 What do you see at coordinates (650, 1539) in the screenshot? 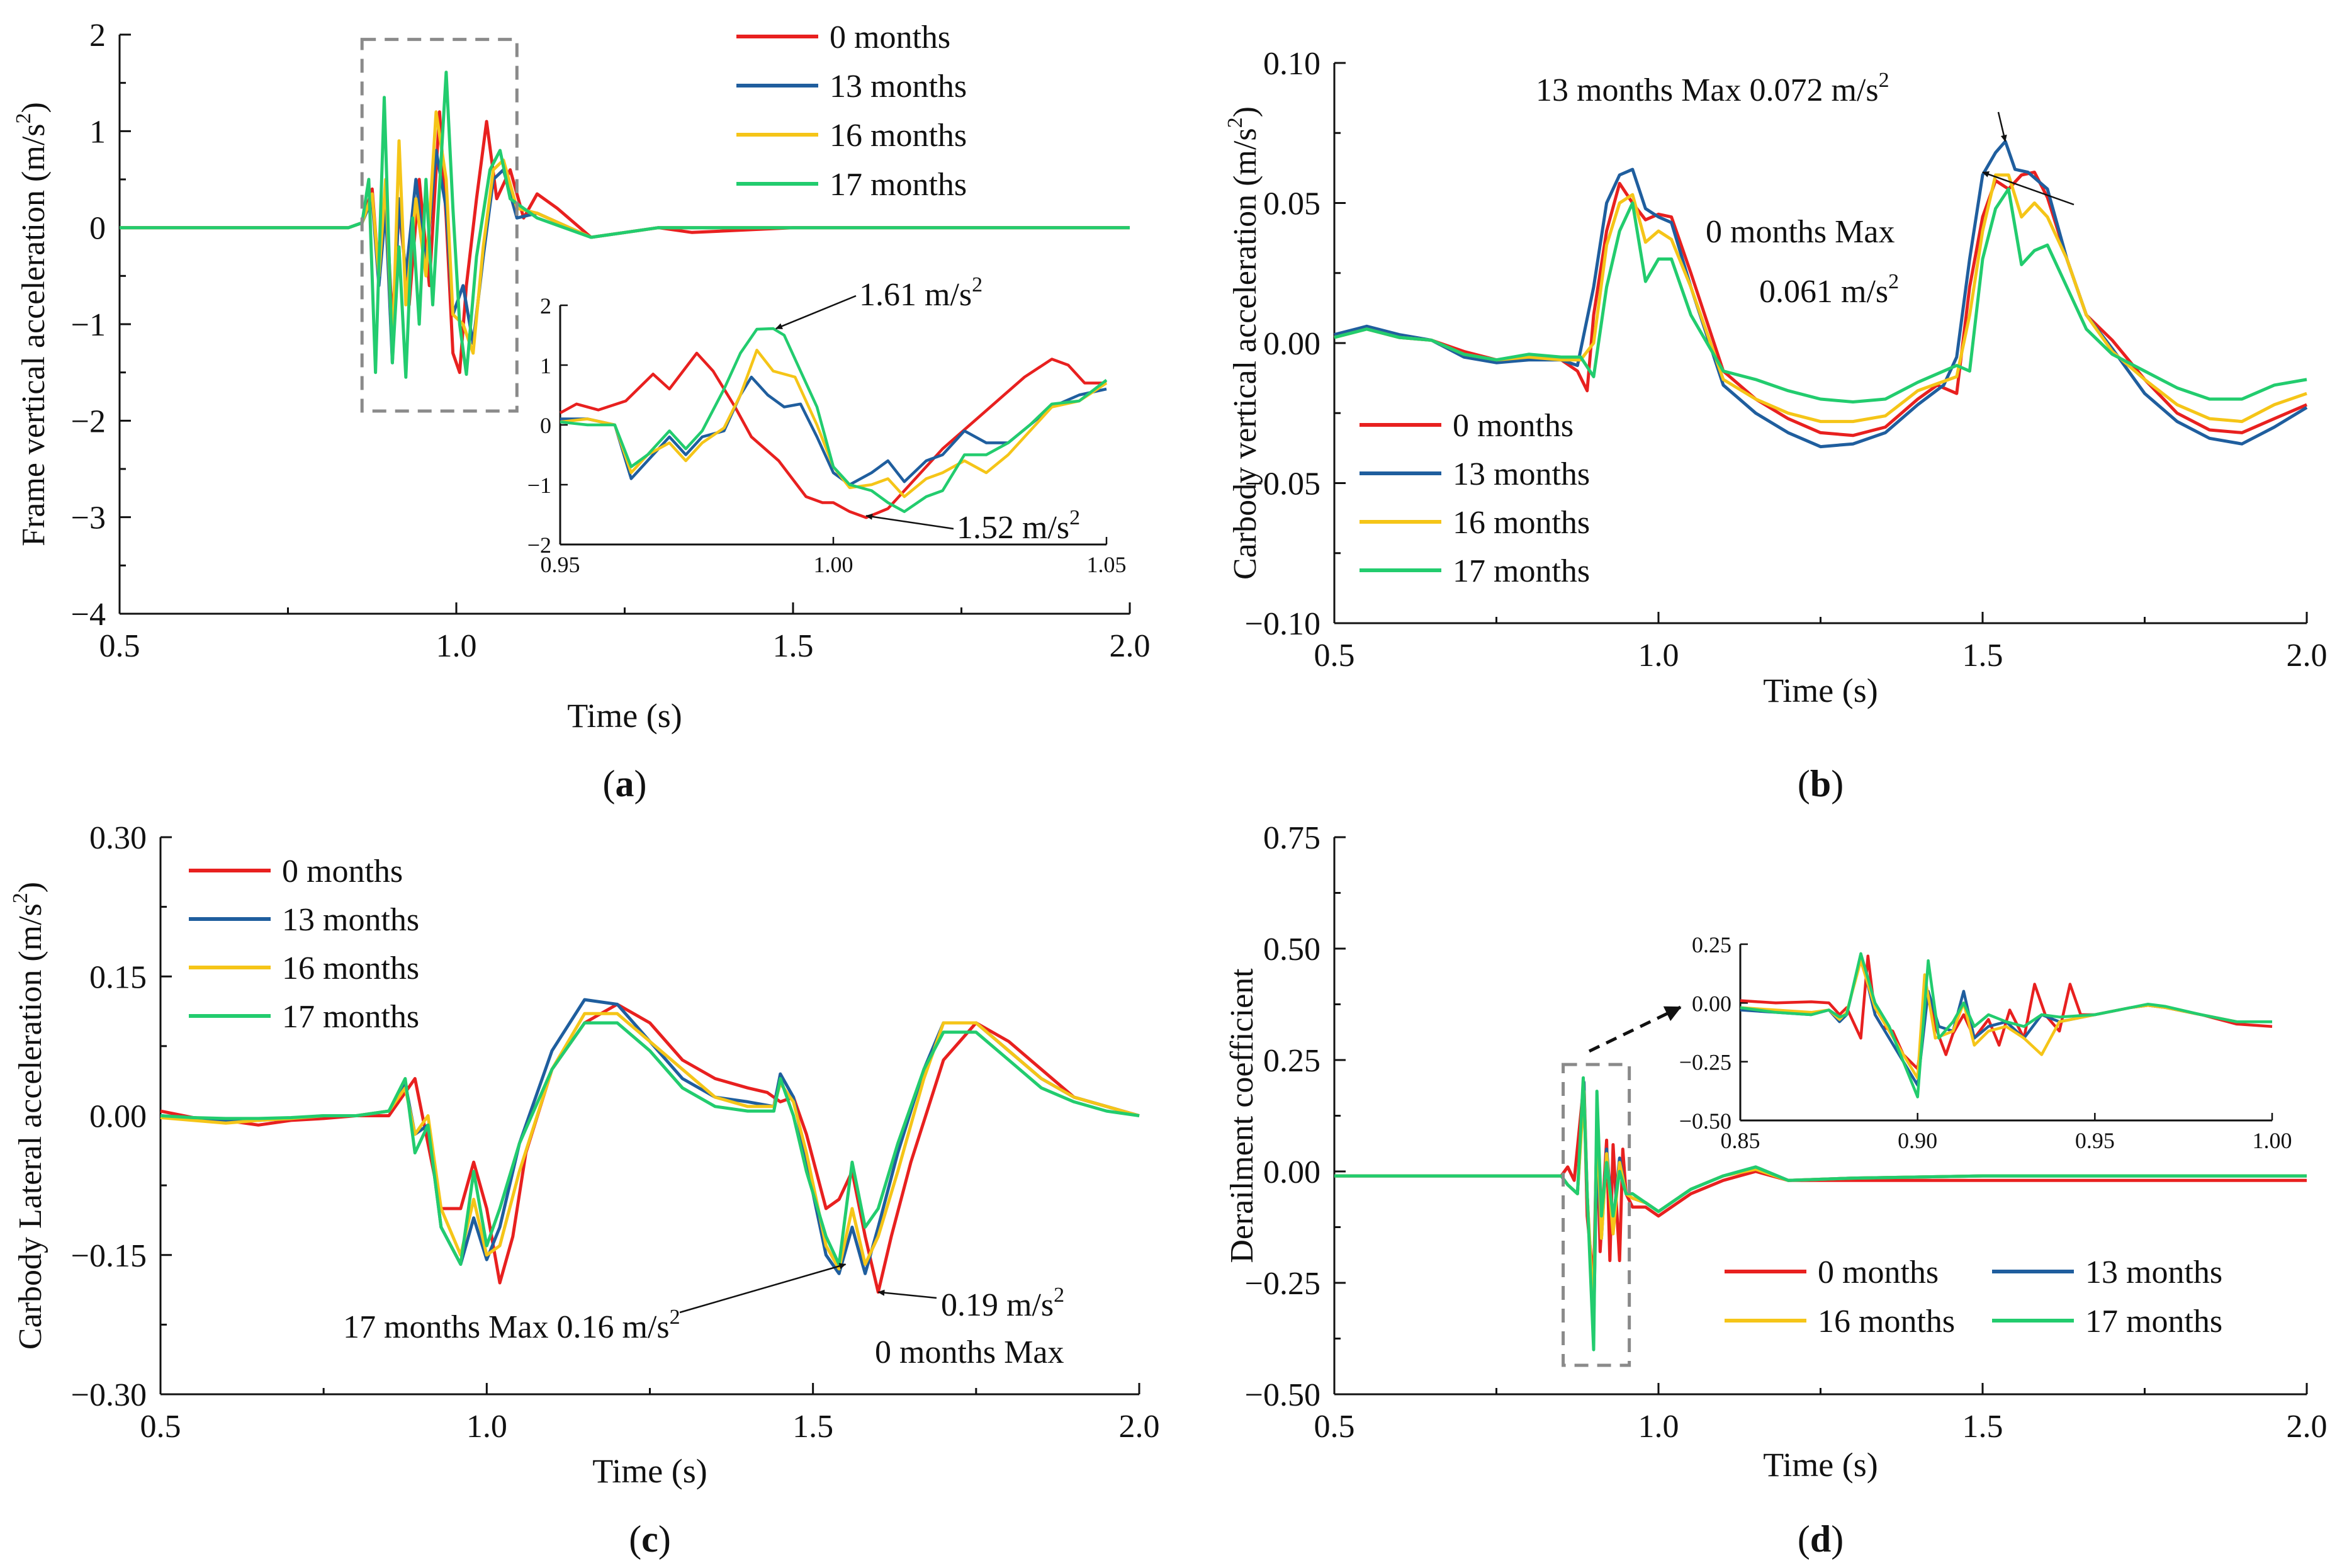
I see `panel-label: (c)` at bounding box center [650, 1539].